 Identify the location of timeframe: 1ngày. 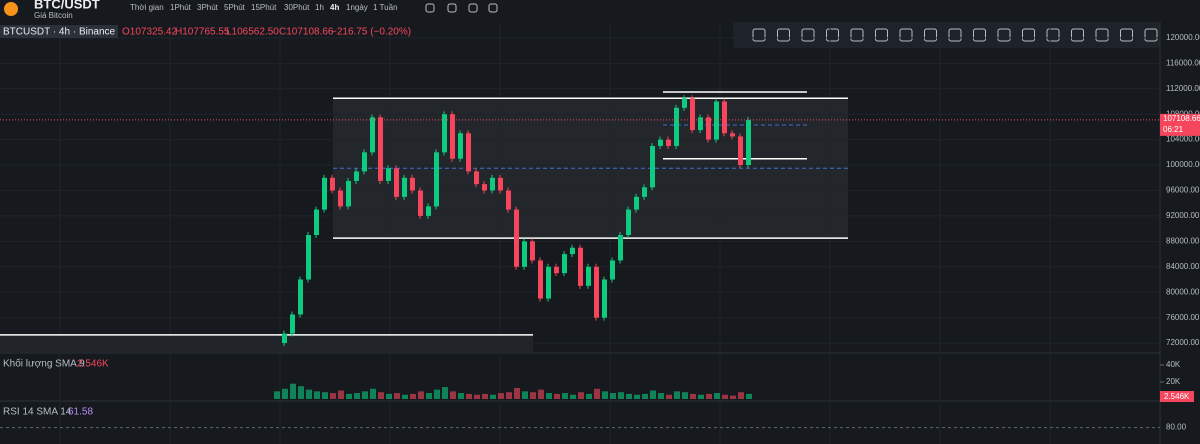
(357, 7).